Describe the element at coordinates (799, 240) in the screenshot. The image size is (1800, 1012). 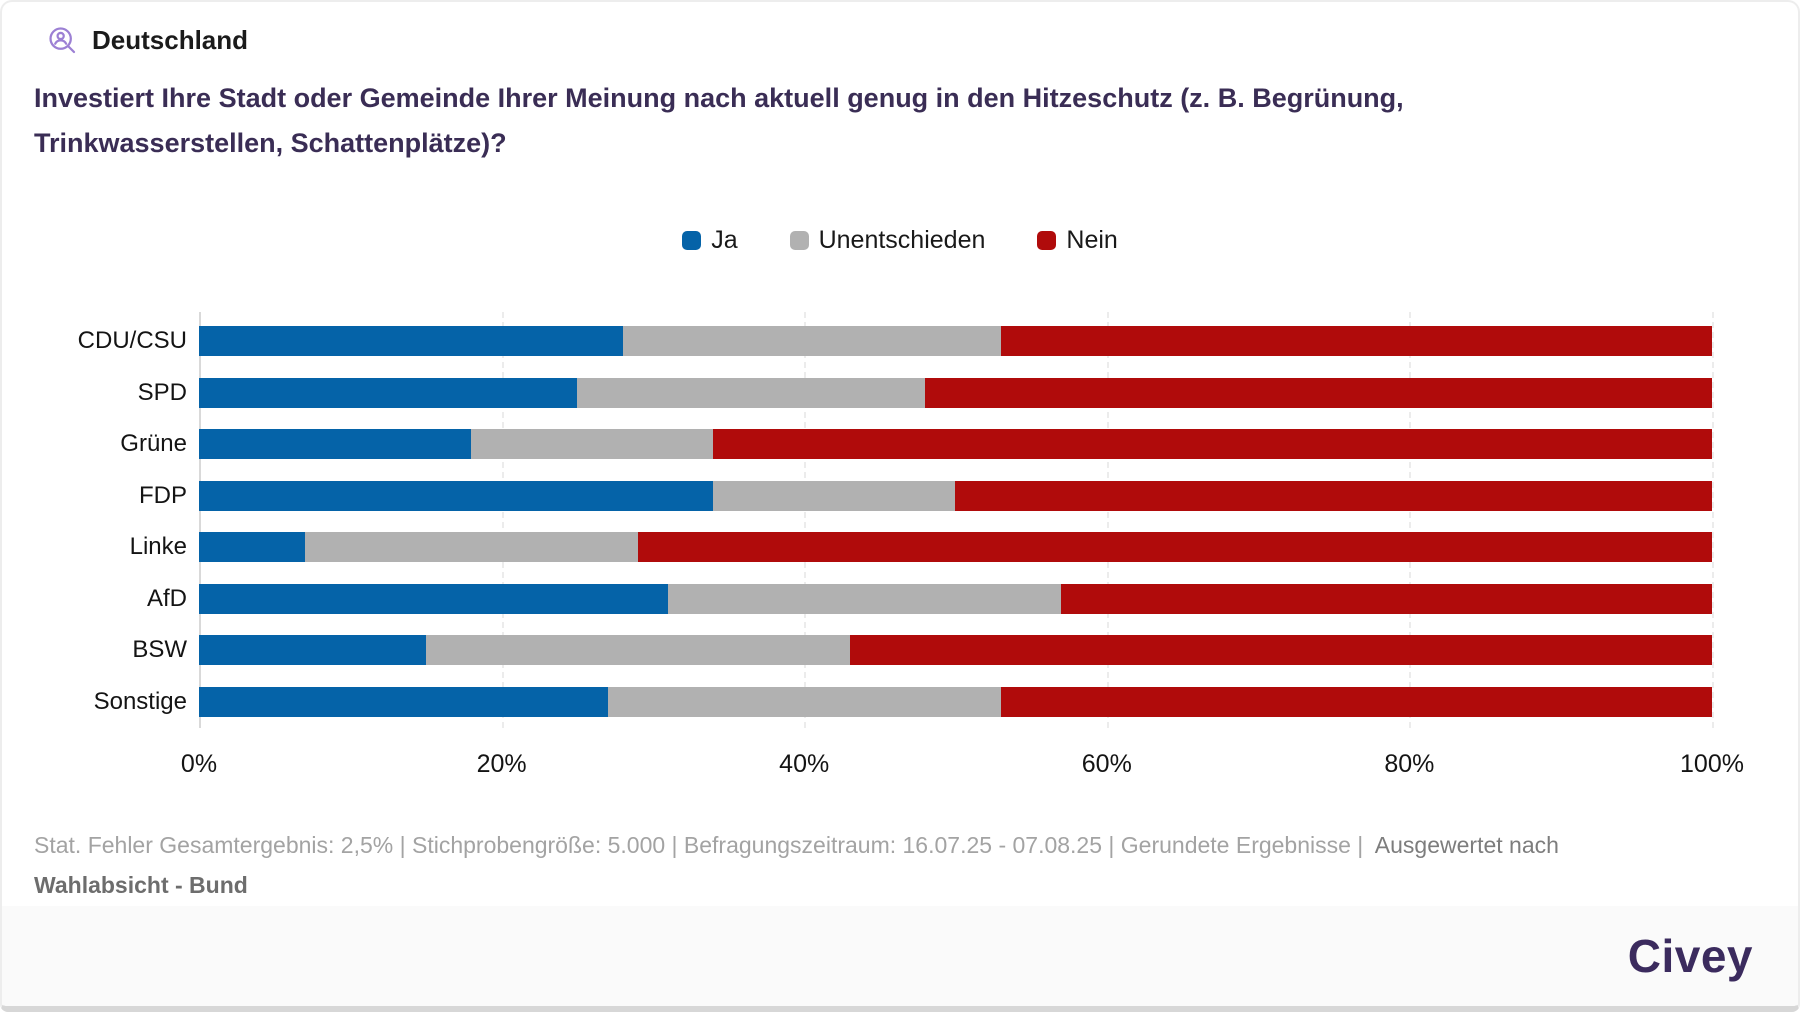
I see `legend-swatch-unentschieden` at that location.